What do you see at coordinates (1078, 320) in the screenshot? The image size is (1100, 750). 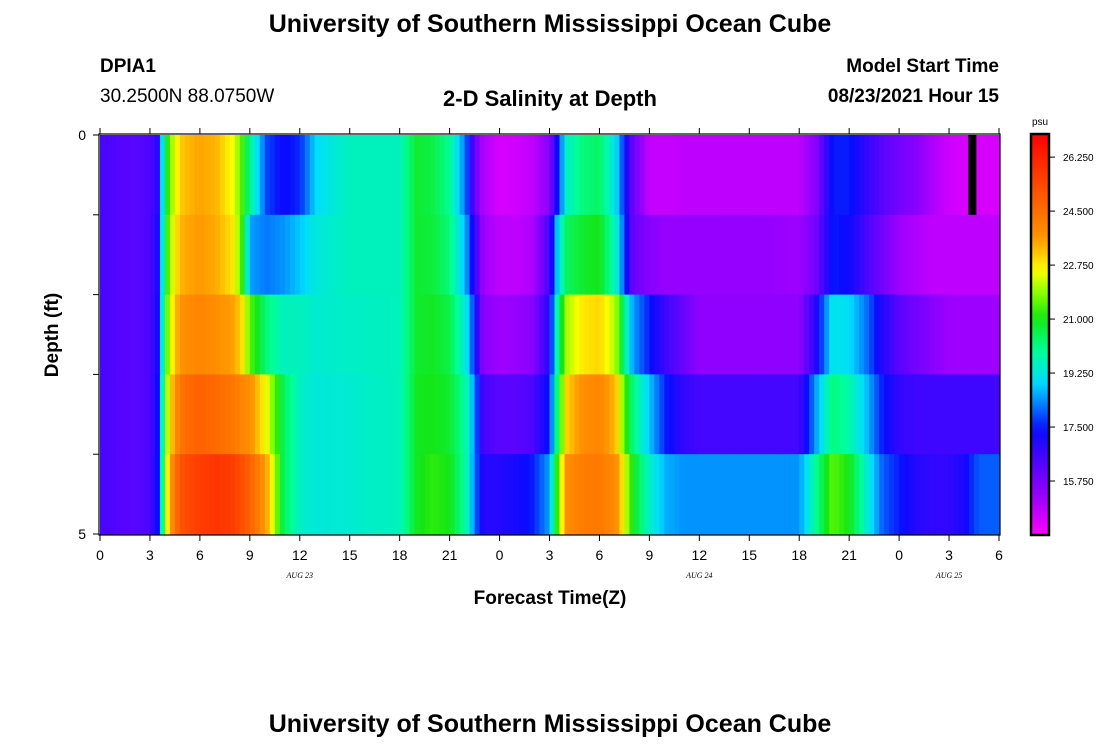 I see `colorbar-tick-label: 21.000` at bounding box center [1078, 320].